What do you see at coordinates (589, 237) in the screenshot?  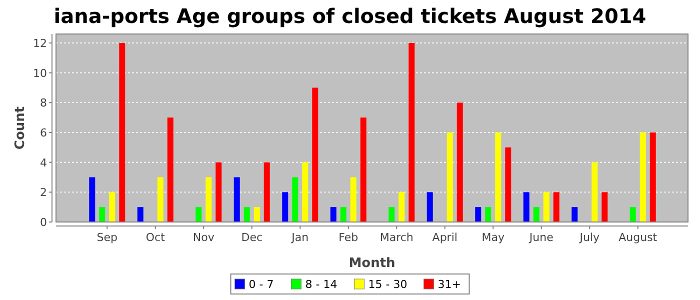 I see `x-tick-label: July` at bounding box center [589, 237].